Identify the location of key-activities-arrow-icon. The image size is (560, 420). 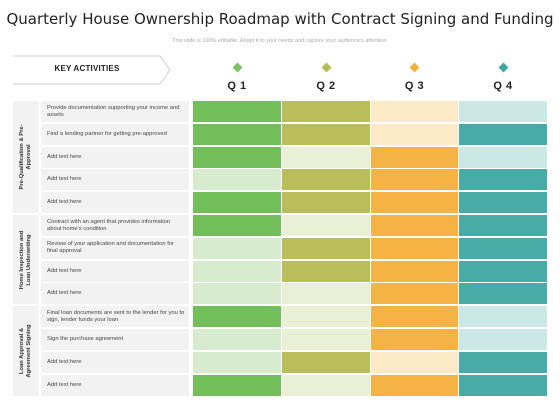
(92, 70).